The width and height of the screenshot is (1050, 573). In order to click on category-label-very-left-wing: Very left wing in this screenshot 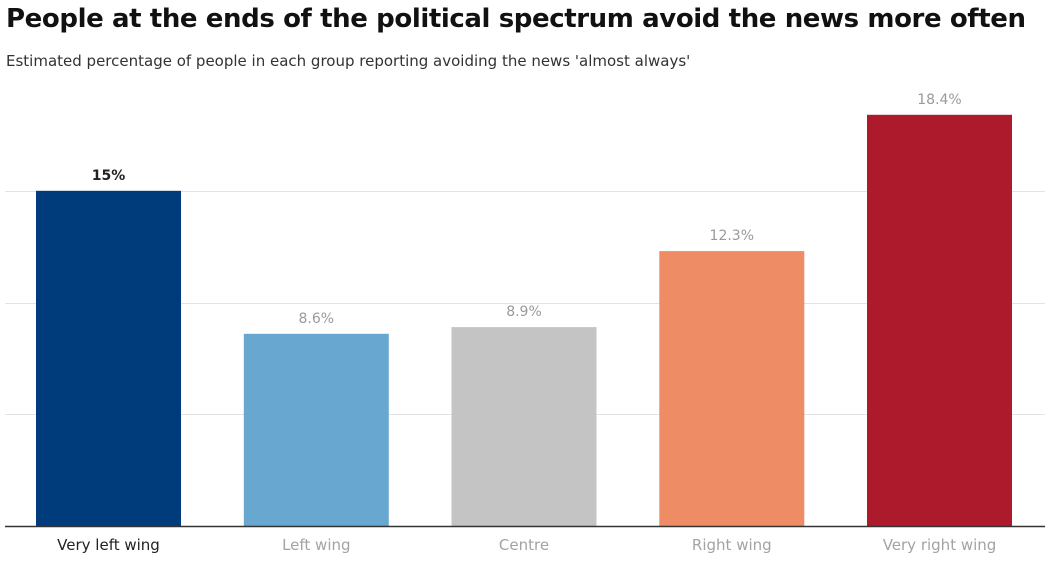, I will do `click(108, 545)`.